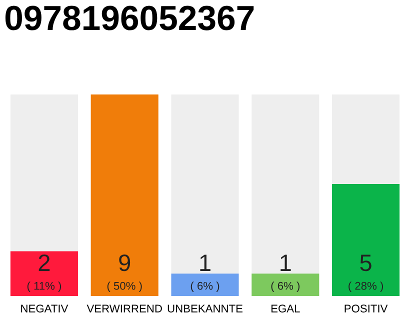 This screenshot has width=410, height=320. What do you see at coordinates (205, 308) in the screenshot?
I see `x-tick-label: UNBEKANNTE` at bounding box center [205, 308].